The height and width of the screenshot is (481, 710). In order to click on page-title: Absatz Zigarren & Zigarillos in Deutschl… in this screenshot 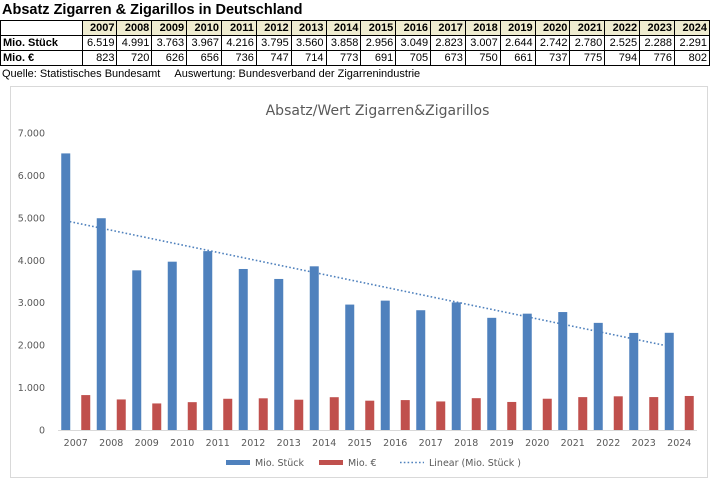, I will do `click(152, 10)`.